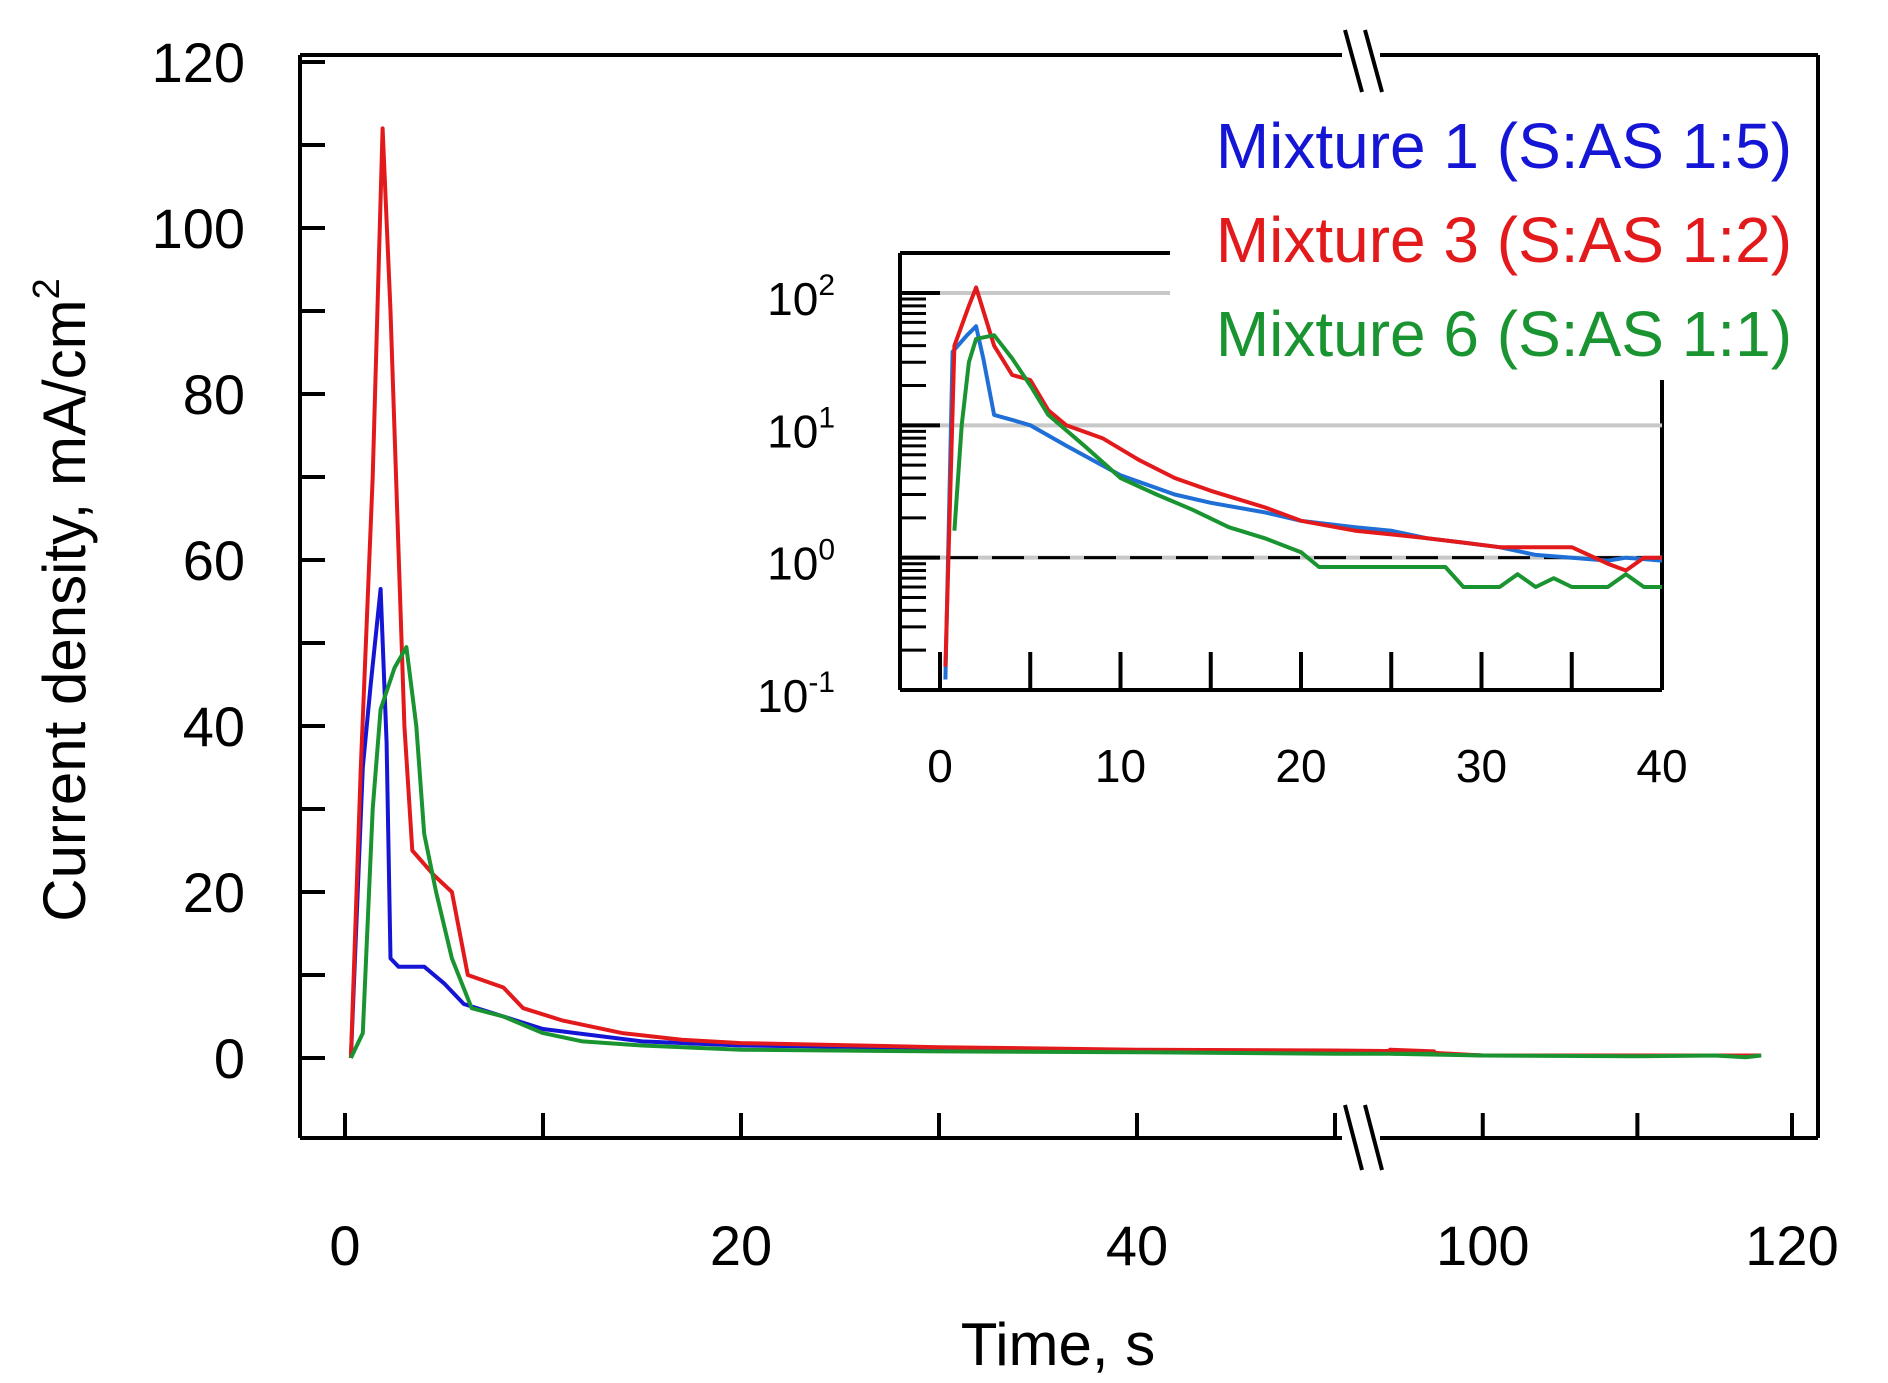 The width and height of the screenshot is (1888, 1383). I want to click on y-axis-title: Current density, mA/cm2, so click(62, 600).